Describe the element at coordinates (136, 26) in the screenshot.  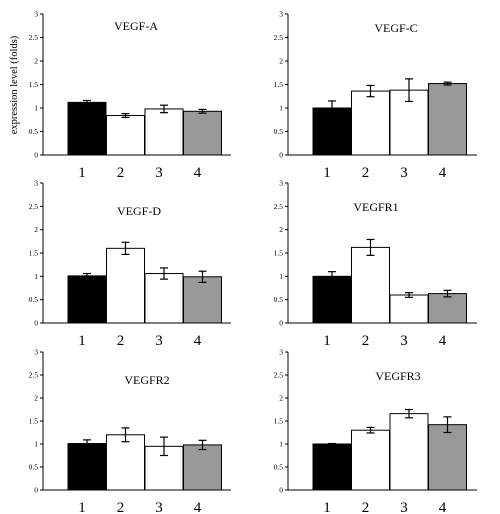
I see `panel-title: VEGF-A` at that location.